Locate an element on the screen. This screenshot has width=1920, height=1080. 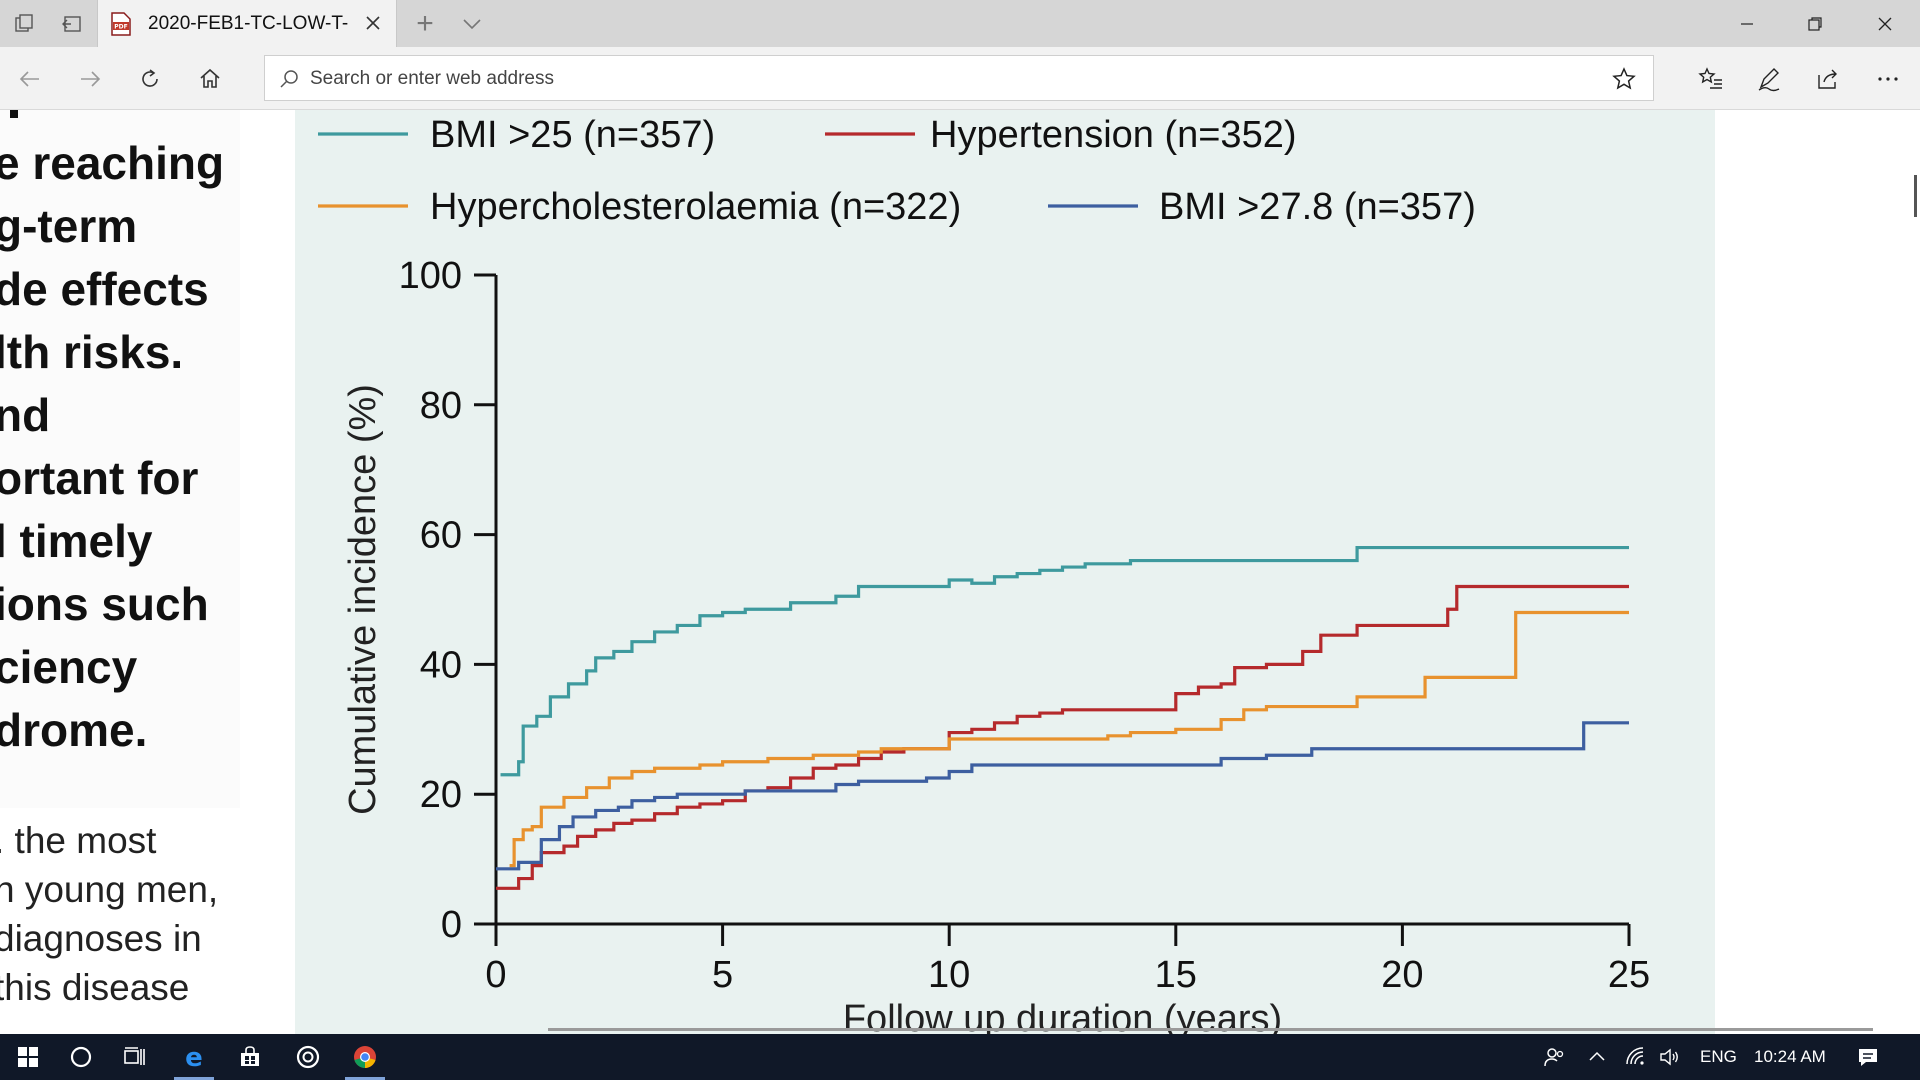
store-bag-icon is located at coordinates (250, 1056).